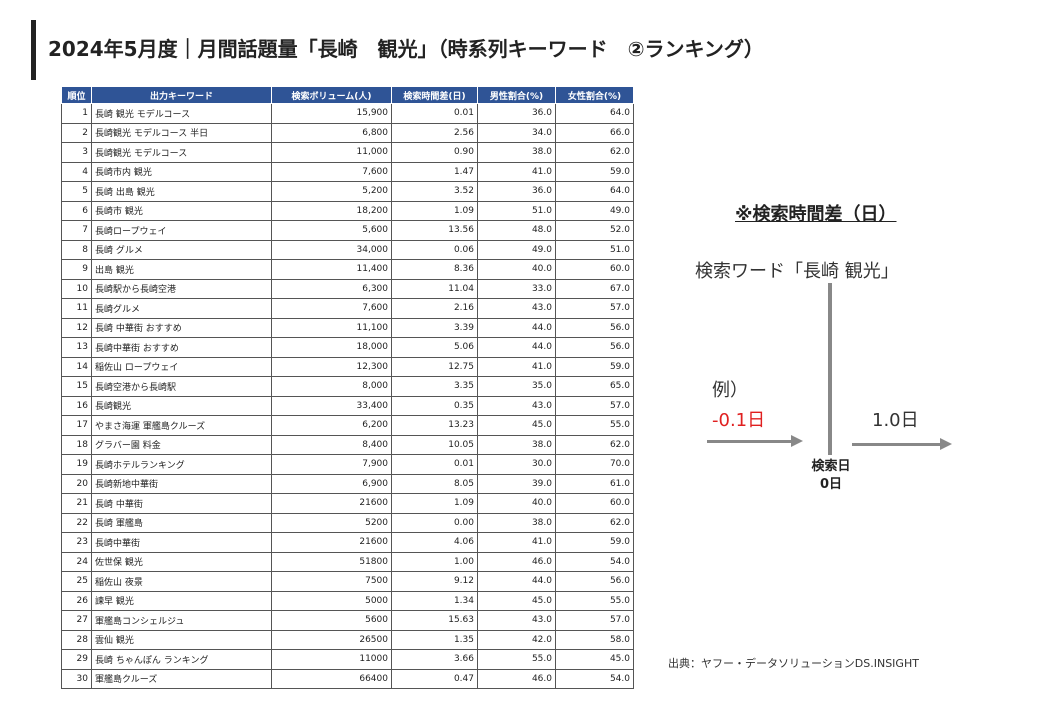 The height and width of the screenshot is (720, 1040). I want to click on value-cell: 15.63, so click(434, 620).